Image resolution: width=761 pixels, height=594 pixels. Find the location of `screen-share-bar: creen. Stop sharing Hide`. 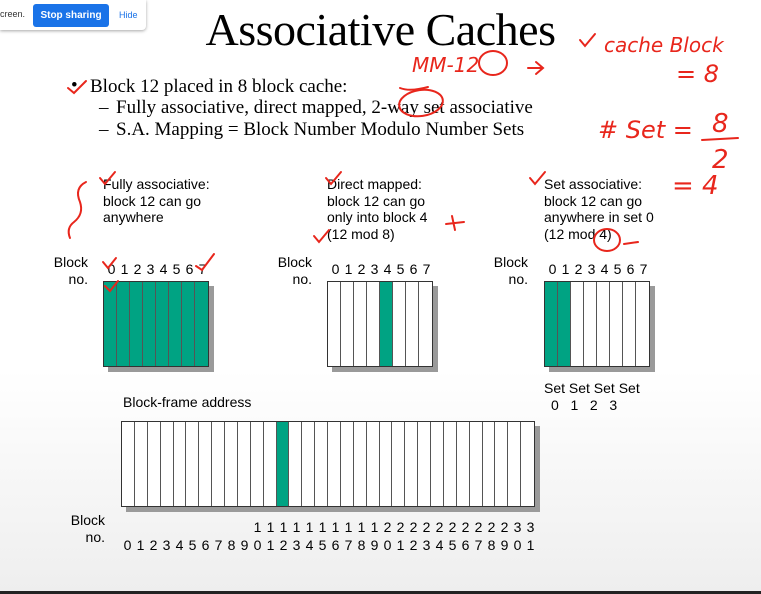

screen-share-bar: creen. Stop sharing Hide is located at coordinates (73, 15).